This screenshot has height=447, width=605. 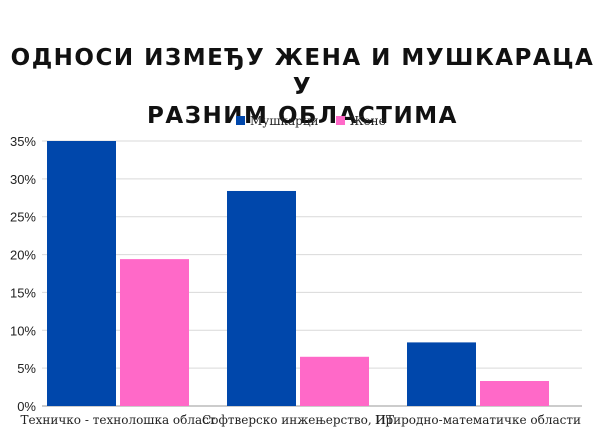 I want to click on x-tick-label: Софтверско инжењерство, ИТ, so click(x=298, y=420).